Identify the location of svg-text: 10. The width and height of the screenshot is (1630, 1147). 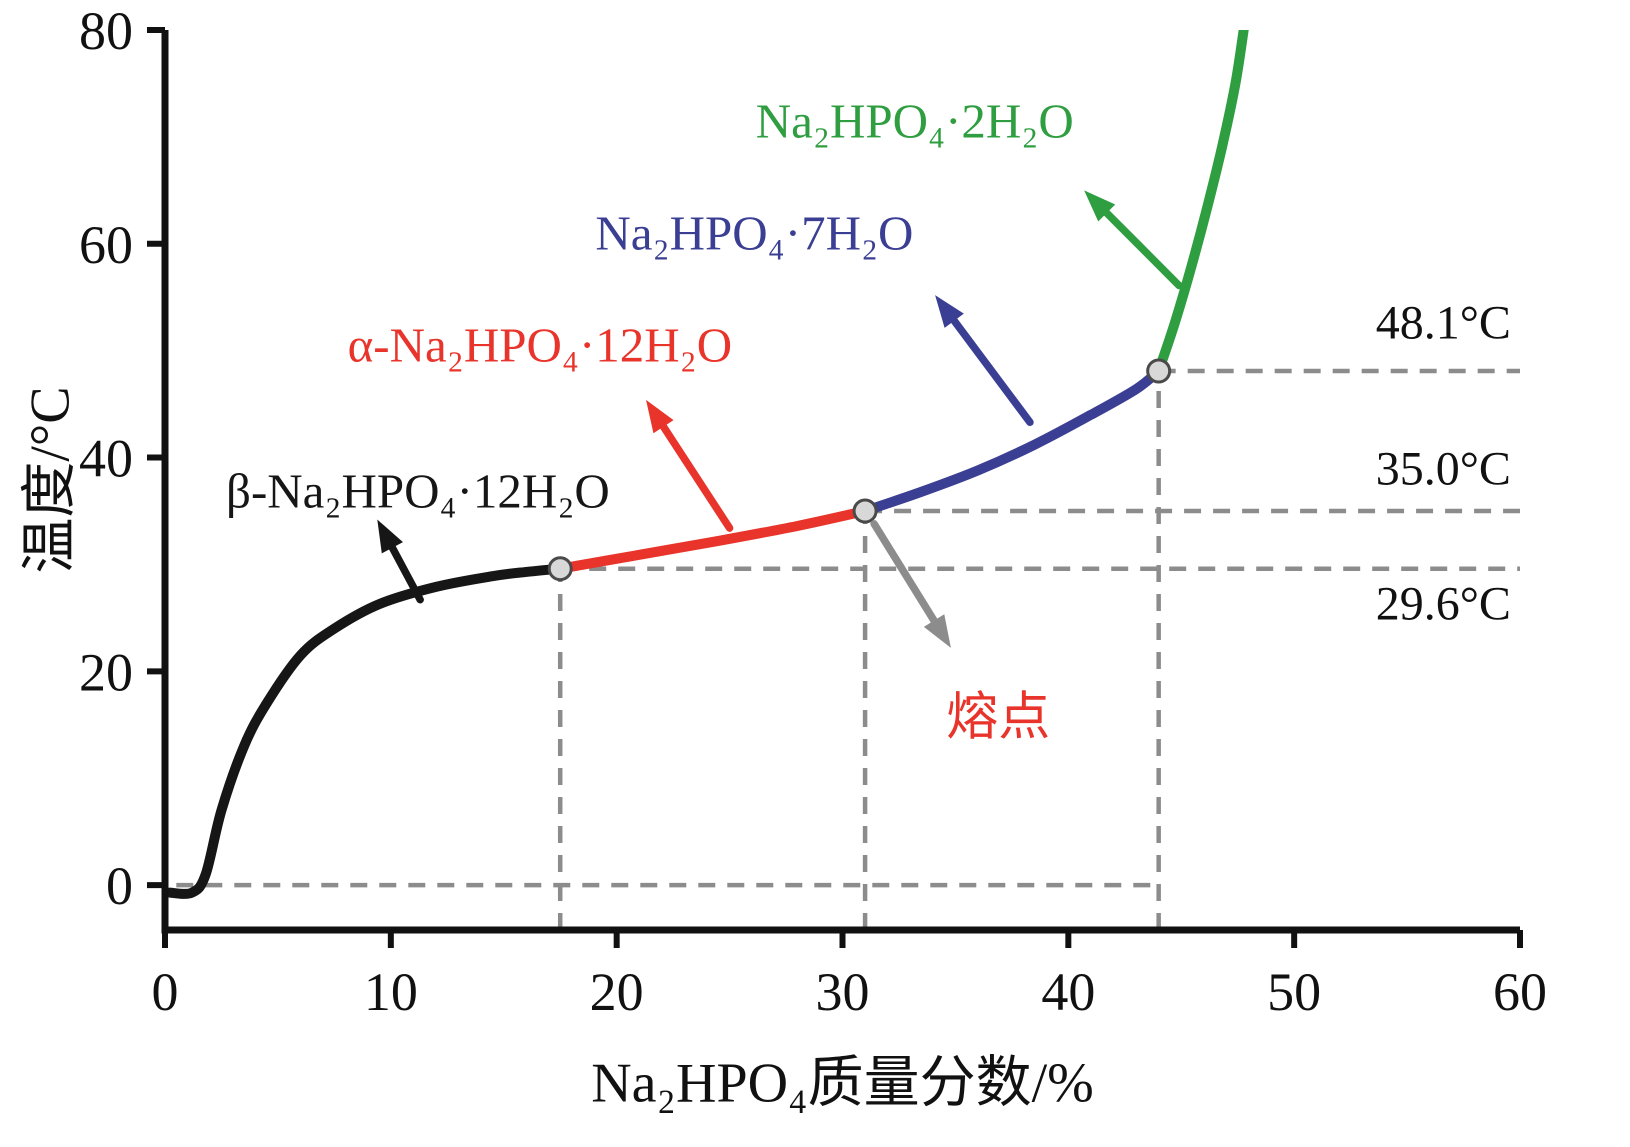
(391, 992).